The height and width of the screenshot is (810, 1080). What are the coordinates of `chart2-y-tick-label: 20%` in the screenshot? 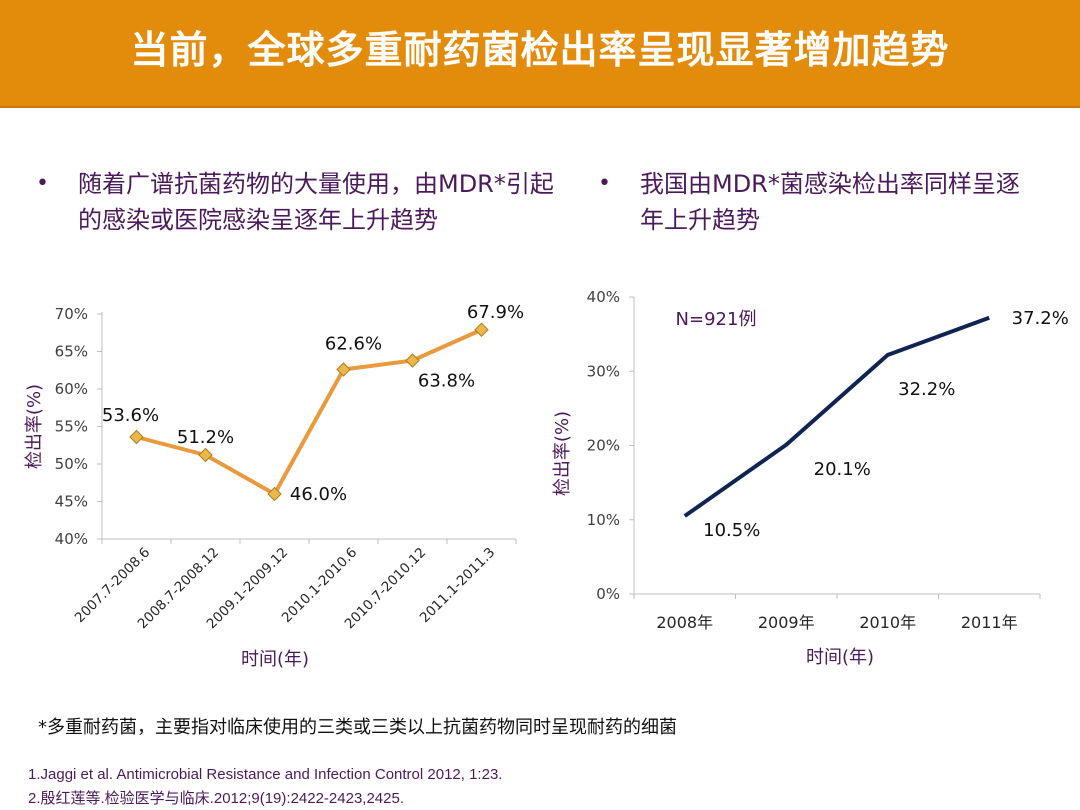 It's located at (603, 446).